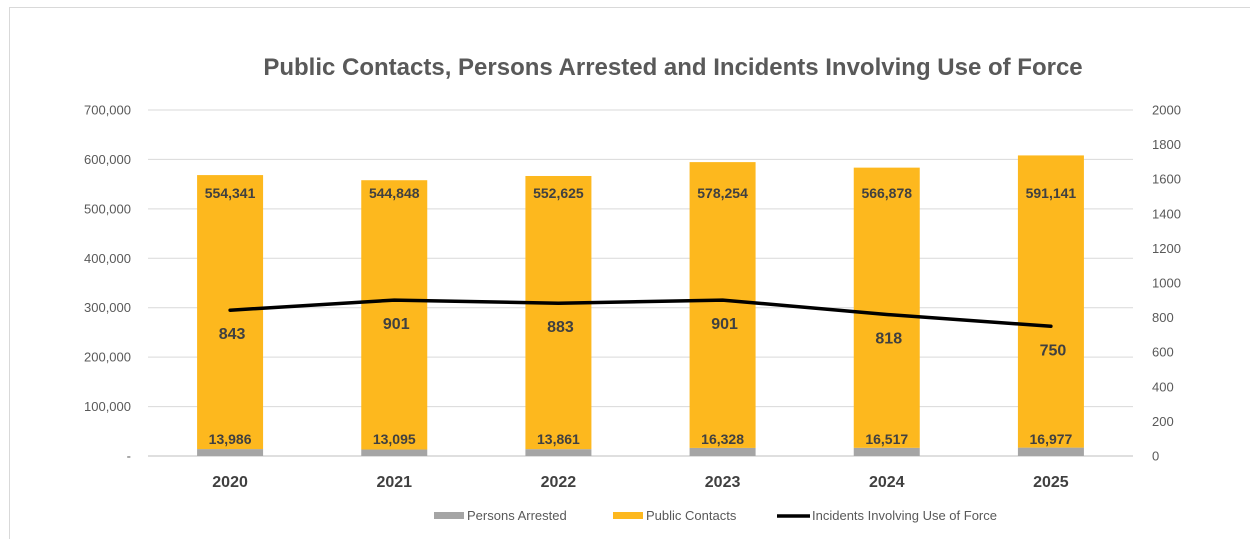  What do you see at coordinates (887, 482) in the screenshot?
I see `x-axis-tick-label: 2024` at bounding box center [887, 482].